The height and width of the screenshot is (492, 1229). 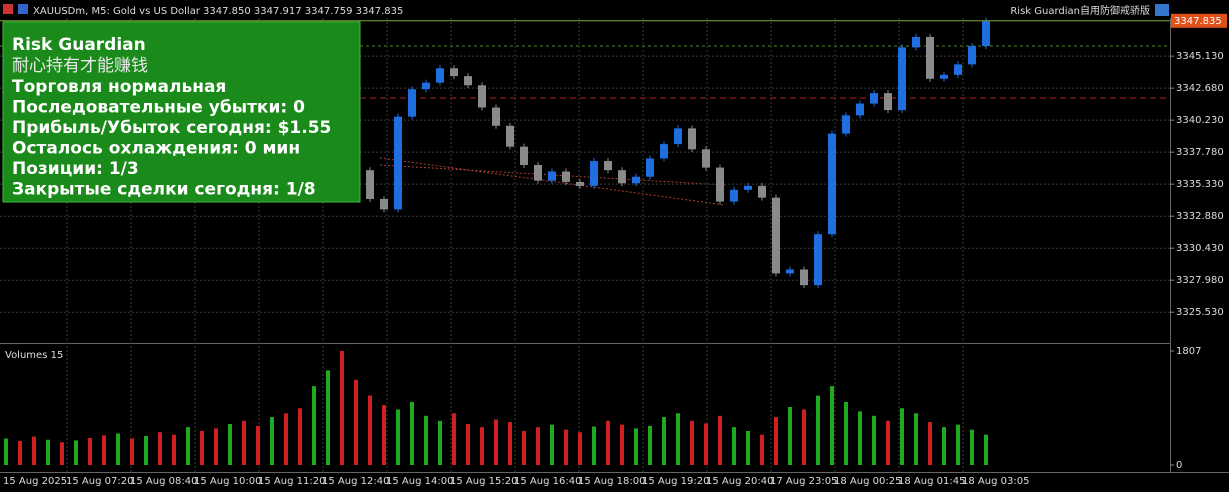 I want to click on last-price-tag, so click(x=1199, y=20).